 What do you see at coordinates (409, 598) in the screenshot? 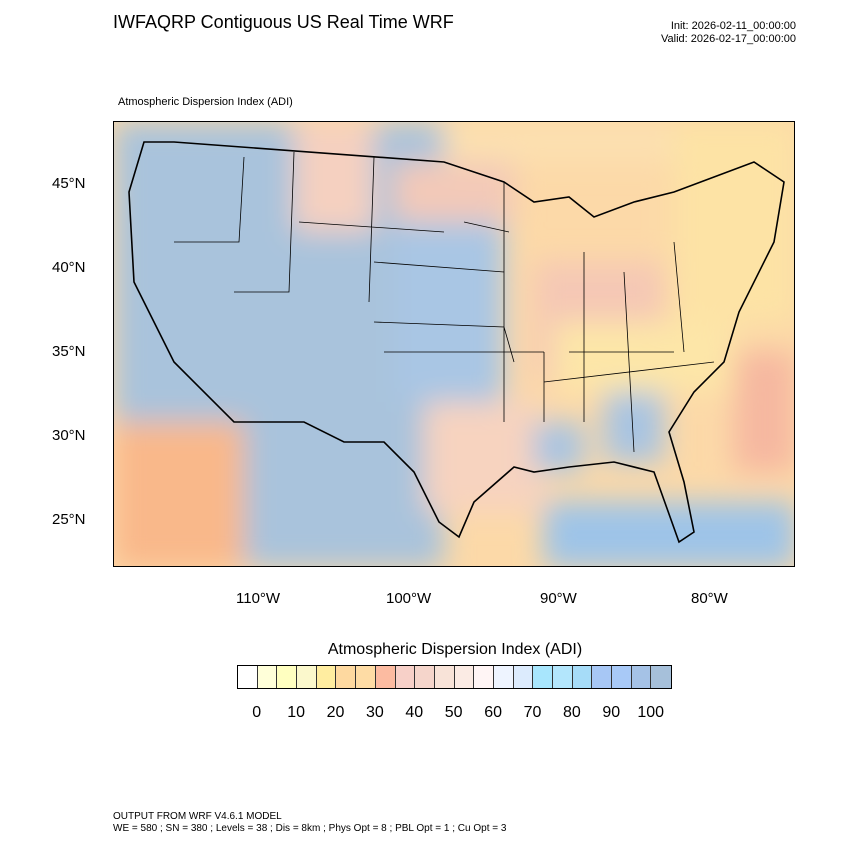
I see `lon-label-100: 100°W` at bounding box center [409, 598].